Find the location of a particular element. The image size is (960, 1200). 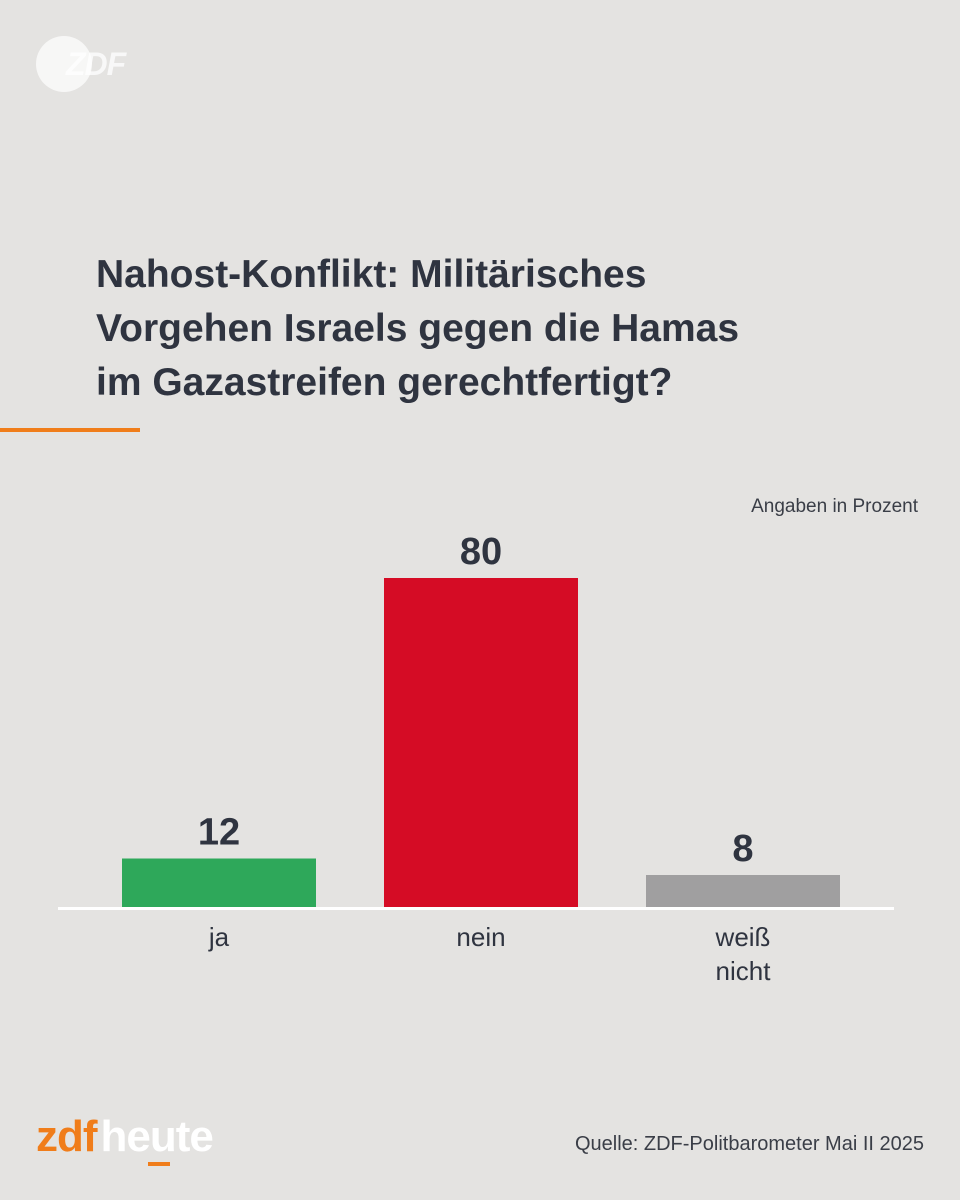

value-label-1: 80 is located at coordinates (481, 552).